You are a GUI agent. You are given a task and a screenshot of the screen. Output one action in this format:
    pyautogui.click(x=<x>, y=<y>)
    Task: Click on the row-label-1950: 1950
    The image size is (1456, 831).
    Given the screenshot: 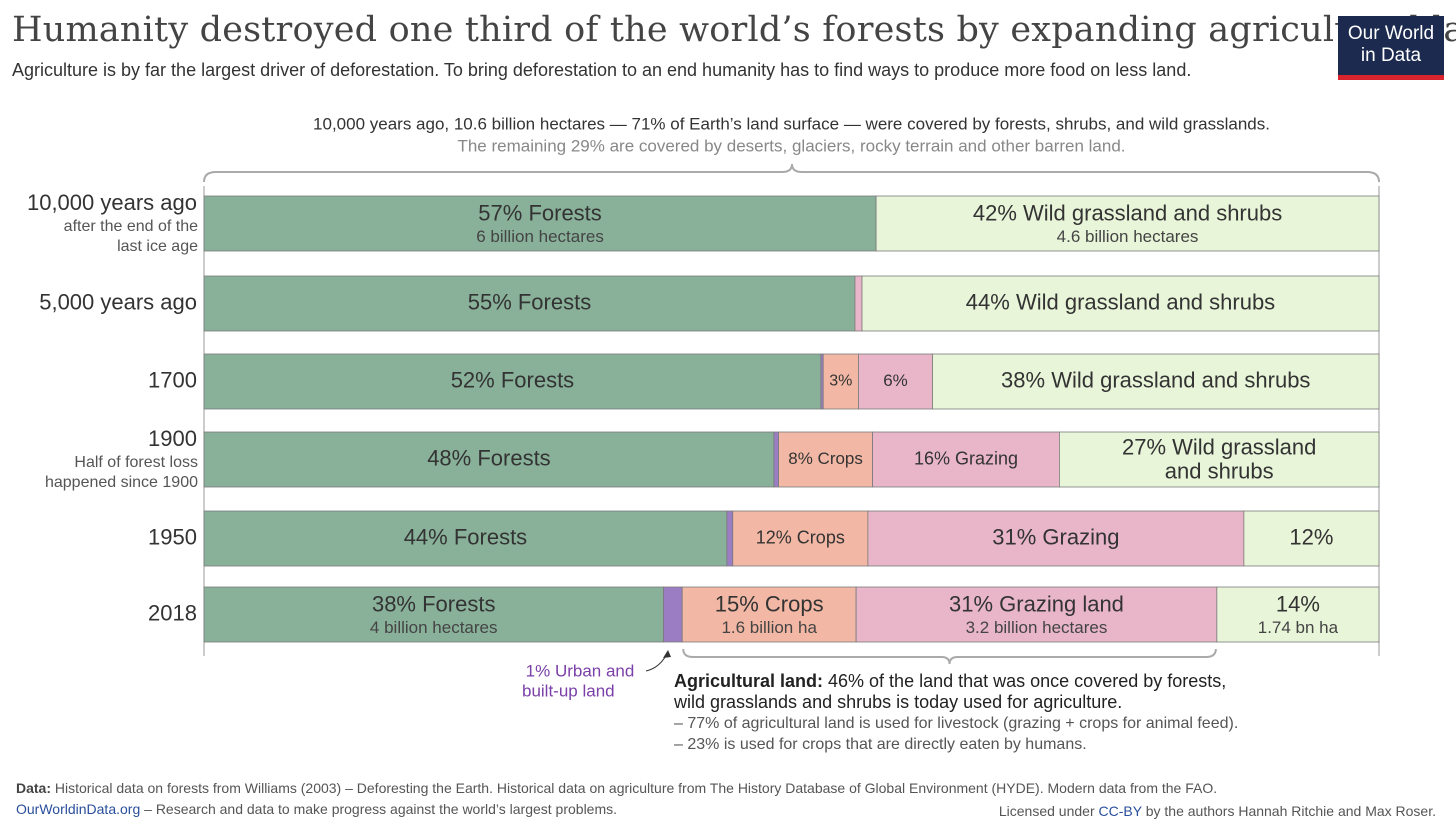 What is the action you would take?
    pyautogui.click(x=172, y=536)
    